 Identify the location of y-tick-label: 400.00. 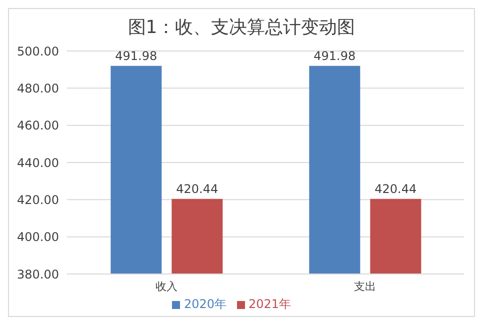
(38, 237).